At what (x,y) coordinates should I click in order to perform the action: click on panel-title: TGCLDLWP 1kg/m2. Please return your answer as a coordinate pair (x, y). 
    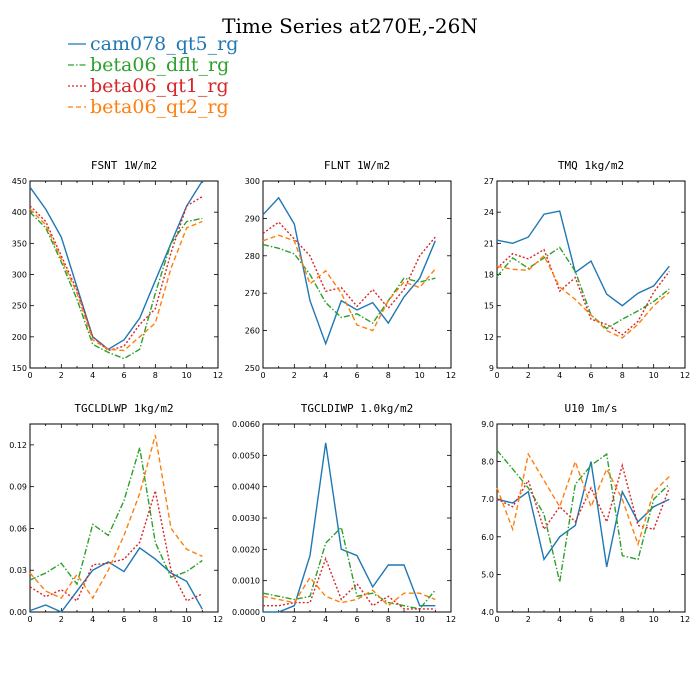
    Looking at the image, I should click on (123, 408).